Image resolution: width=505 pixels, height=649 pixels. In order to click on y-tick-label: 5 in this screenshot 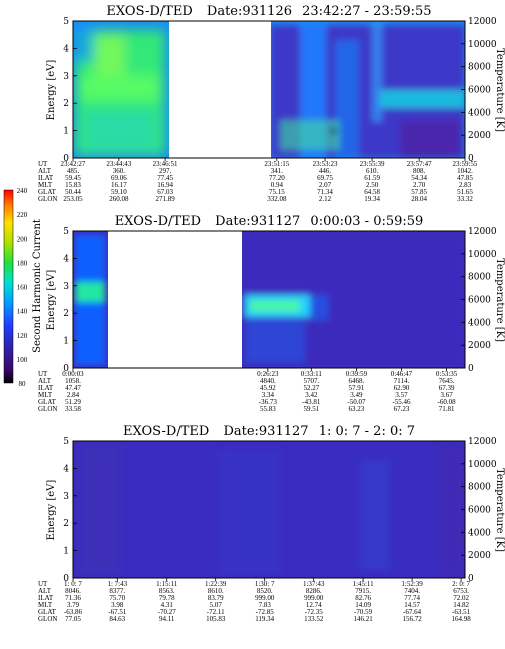, I will do `click(66, 232)`.